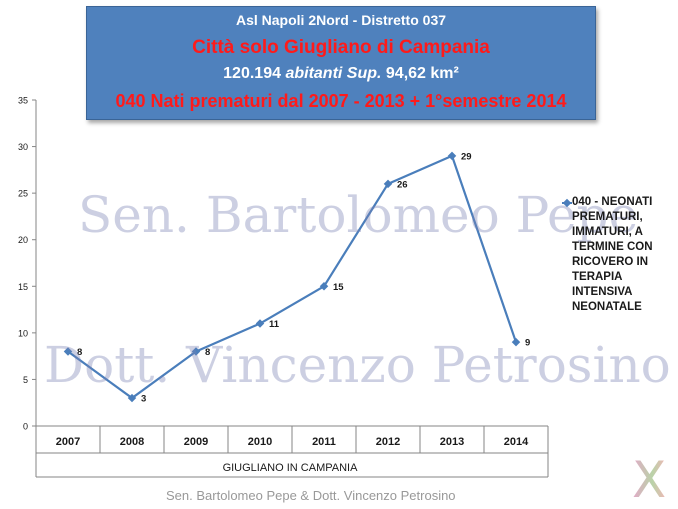 The width and height of the screenshot is (678, 509). What do you see at coordinates (25, 380) in the screenshot?
I see `y-tick-label: 5` at bounding box center [25, 380].